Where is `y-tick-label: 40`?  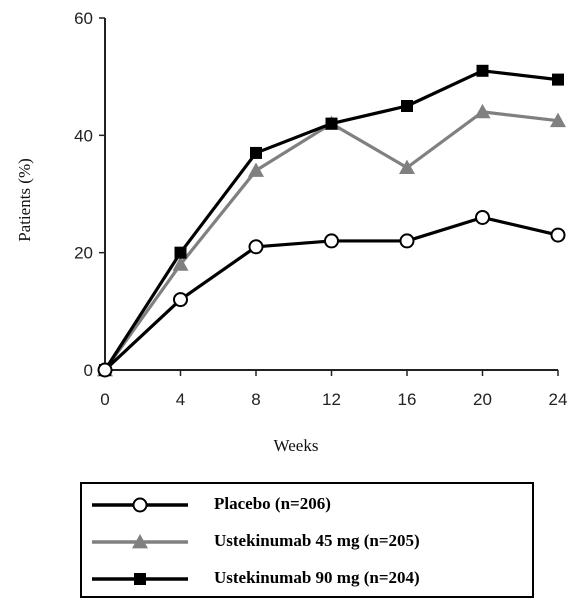 y-tick-label: 40 is located at coordinates (83, 135).